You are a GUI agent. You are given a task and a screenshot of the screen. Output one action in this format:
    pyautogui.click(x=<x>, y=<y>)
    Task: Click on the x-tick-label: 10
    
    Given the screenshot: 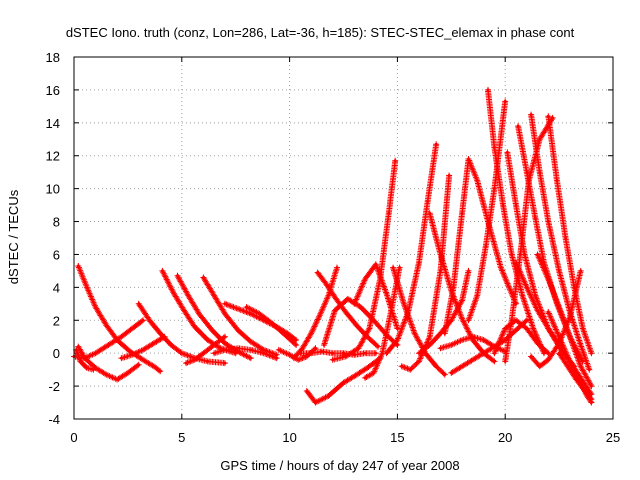 What is the action you would take?
    pyautogui.click(x=289, y=437)
    